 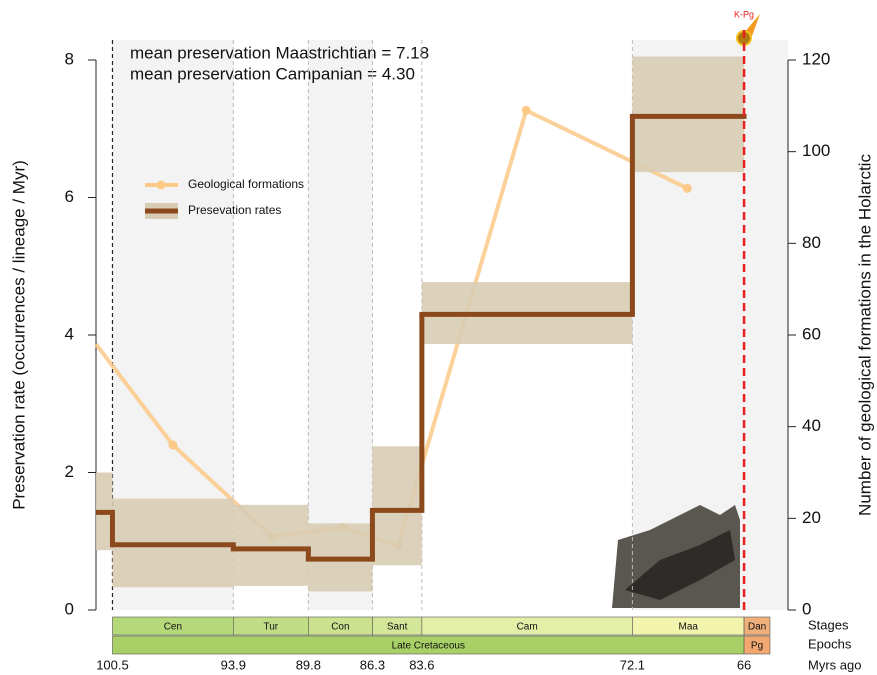 I want to click on epoch-label: Late Cretaceous, so click(x=428, y=646).